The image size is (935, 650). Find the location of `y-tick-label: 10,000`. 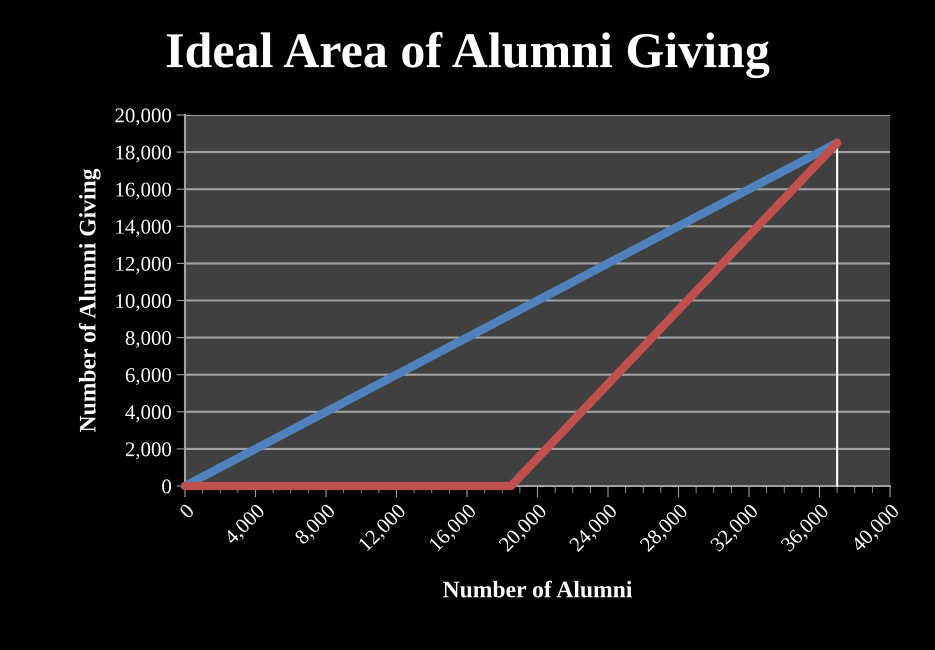

y-tick-label: 10,000 is located at coordinates (144, 302).